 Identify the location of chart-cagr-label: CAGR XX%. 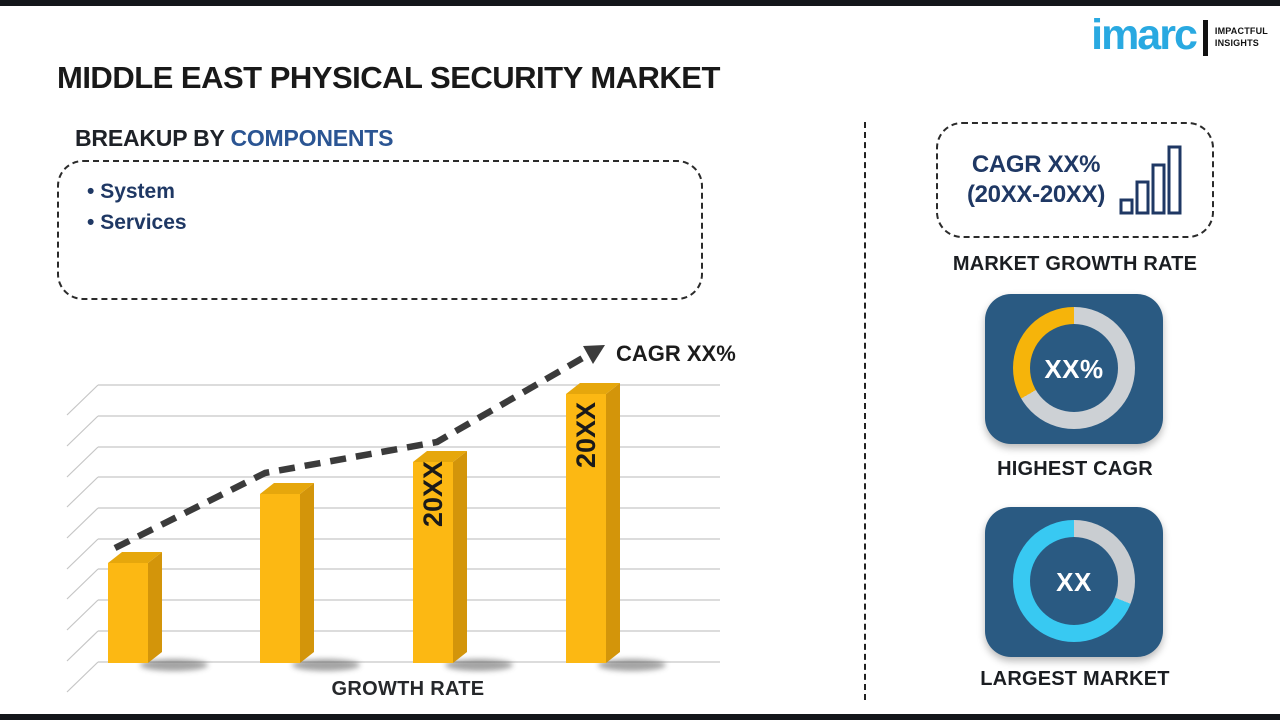
(676, 353).